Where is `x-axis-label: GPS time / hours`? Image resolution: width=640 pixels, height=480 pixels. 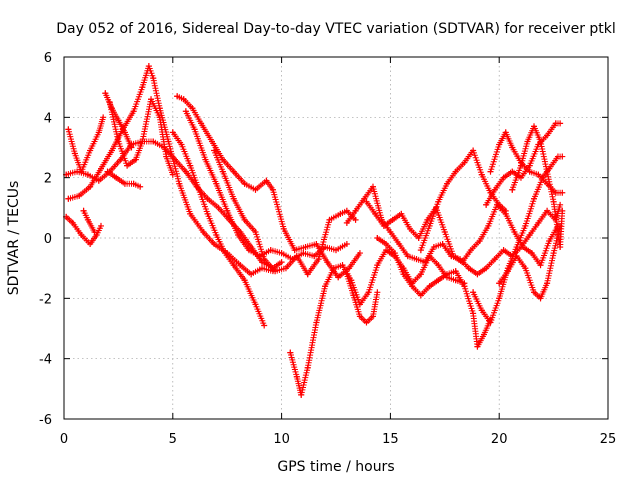 x-axis-label: GPS time / hours is located at coordinates (335, 467).